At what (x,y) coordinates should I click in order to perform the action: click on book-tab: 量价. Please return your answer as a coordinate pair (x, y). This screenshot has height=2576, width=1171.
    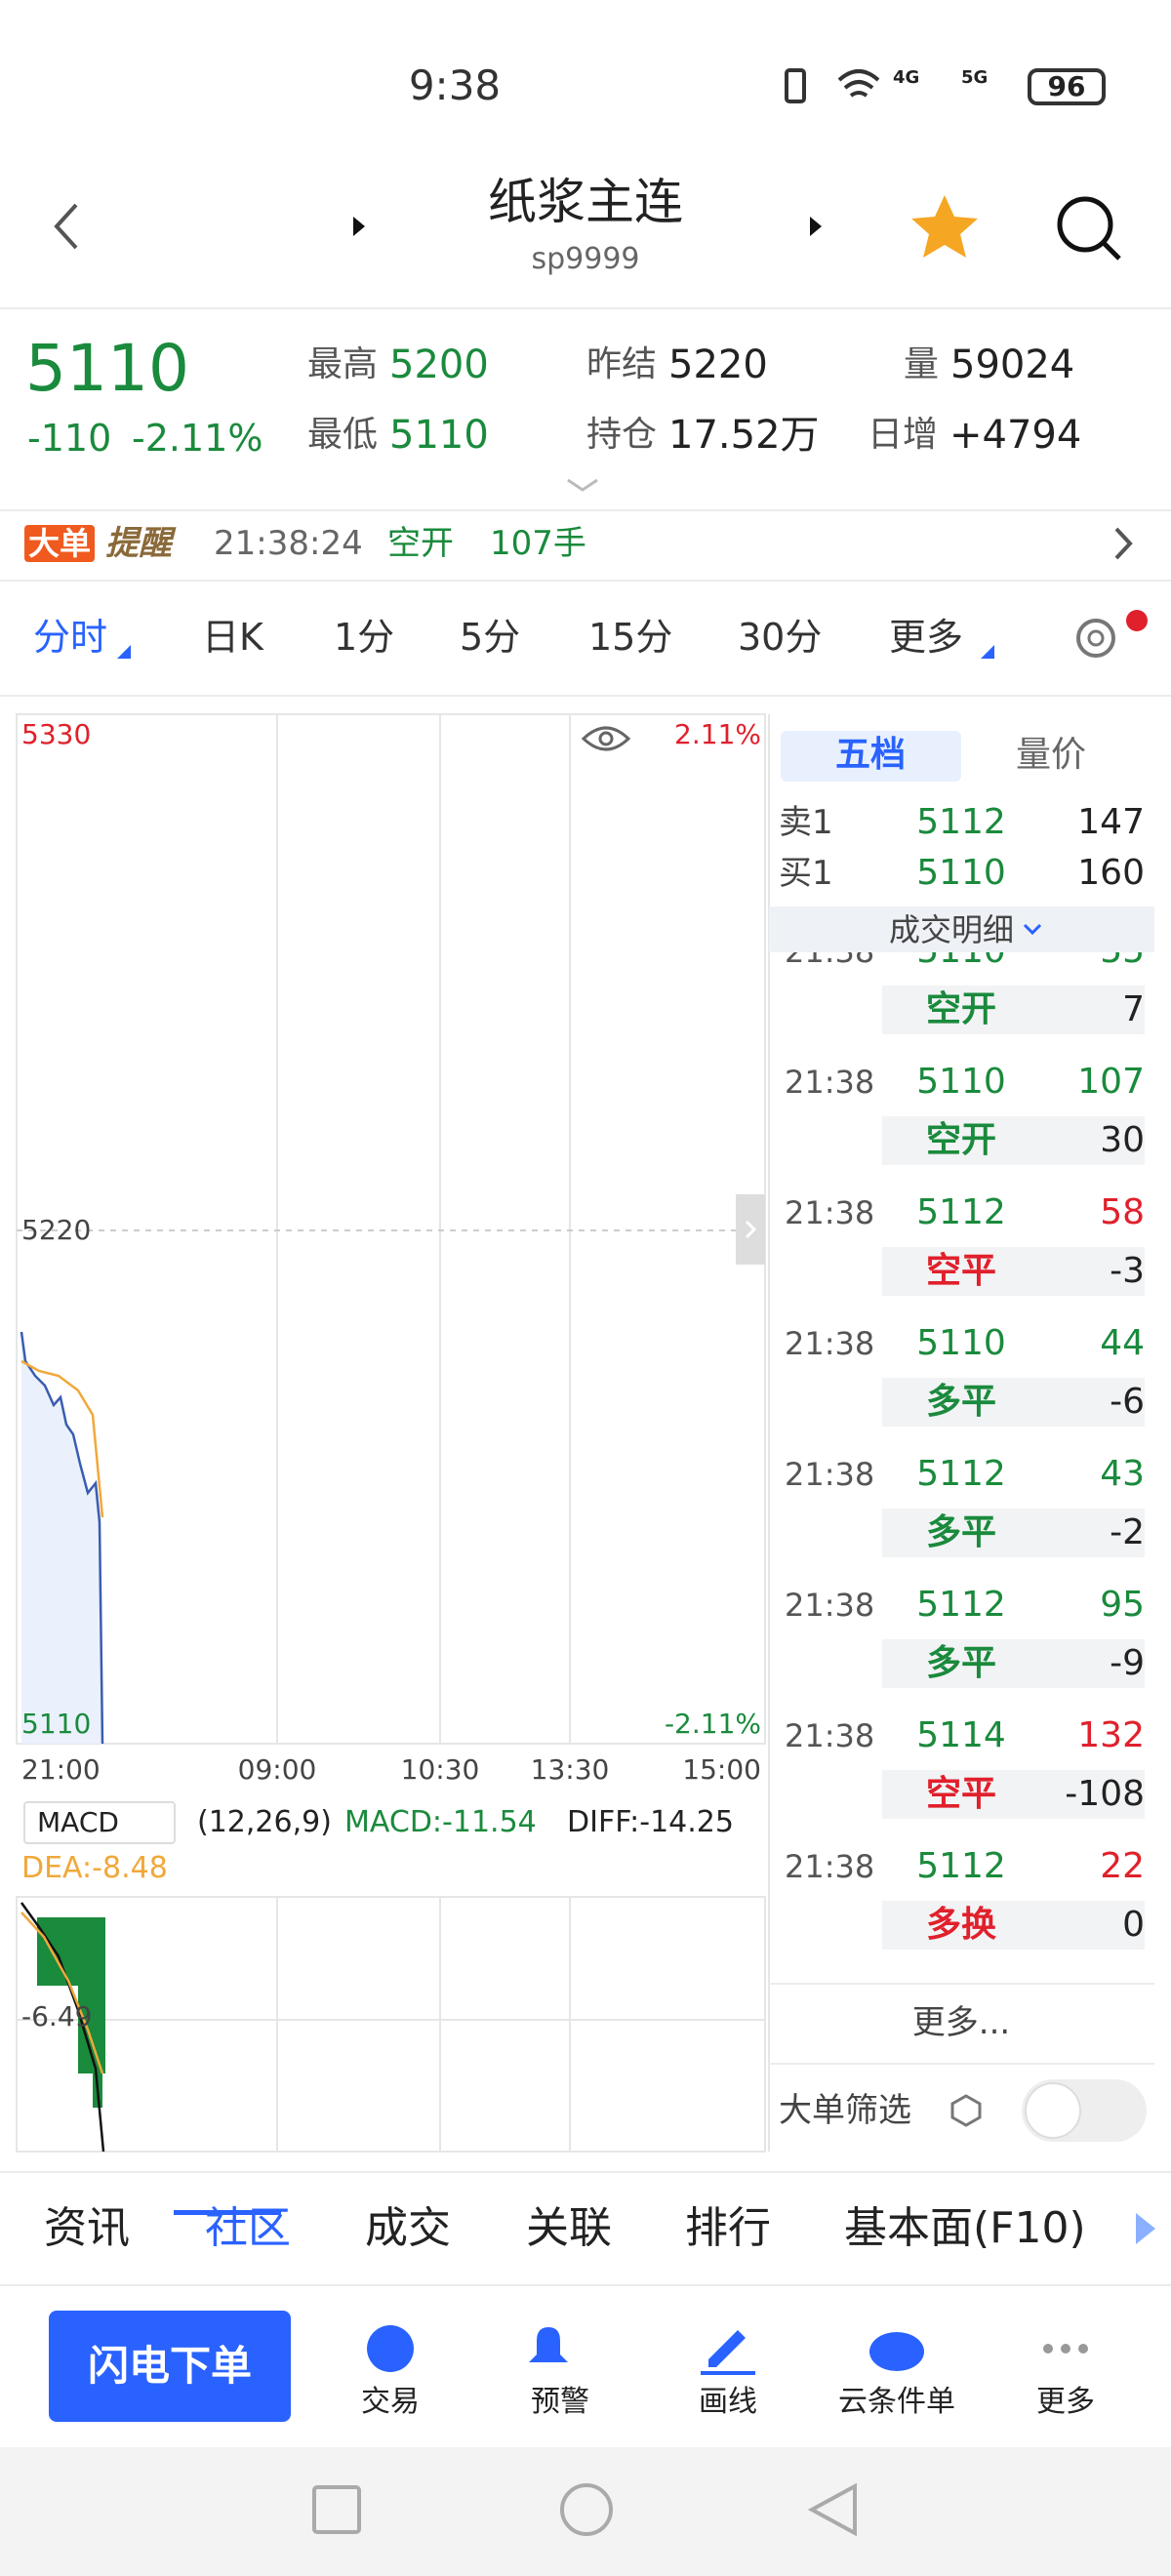
    Looking at the image, I should click on (1051, 755).